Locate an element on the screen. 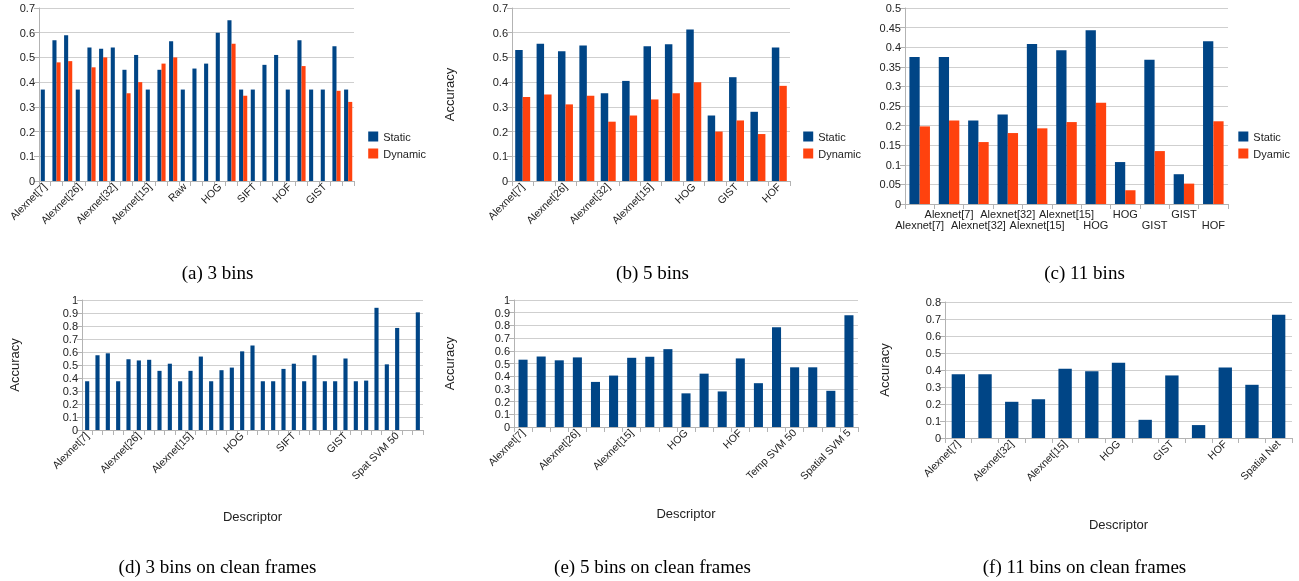  text: (e) 5 bins on clean frames is located at coordinates (652, 567).